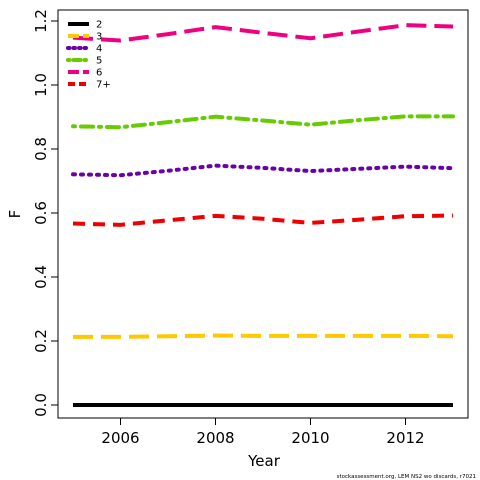 The width and height of the screenshot is (480, 480). Describe the element at coordinates (99, 73) in the screenshot. I see `legend-label: 6` at that location.